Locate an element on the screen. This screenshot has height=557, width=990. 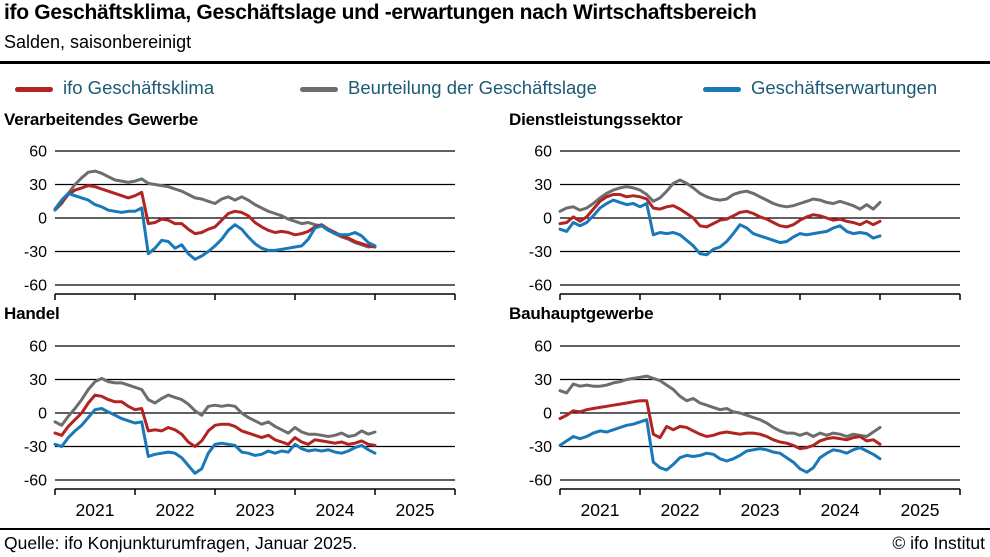
line-chart-bauhauptgewerbe: 60 30 0 -30 -60 2021 2022 2023 2024 2025 is located at coordinates (745, 429).